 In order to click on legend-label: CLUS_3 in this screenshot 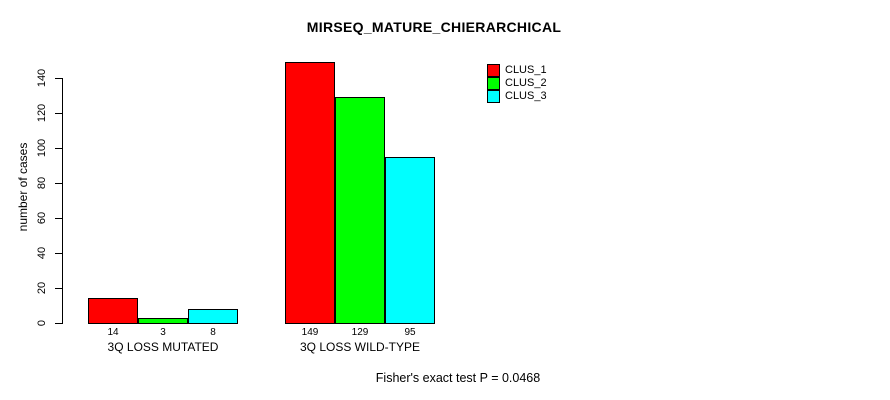, I will do `click(526, 96)`.